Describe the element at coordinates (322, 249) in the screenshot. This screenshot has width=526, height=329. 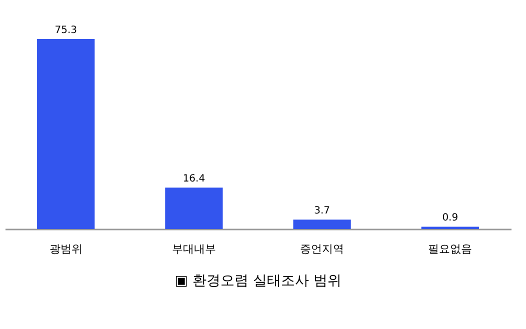
I see `x-tick-label: 증언지역` at that location.